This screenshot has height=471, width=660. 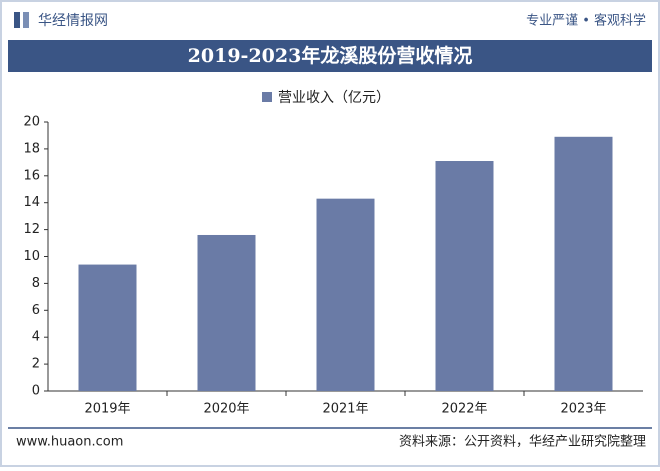 What do you see at coordinates (31, 202) in the screenshot?
I see `y-tick-label: 14` at bounding box center [31, 202].